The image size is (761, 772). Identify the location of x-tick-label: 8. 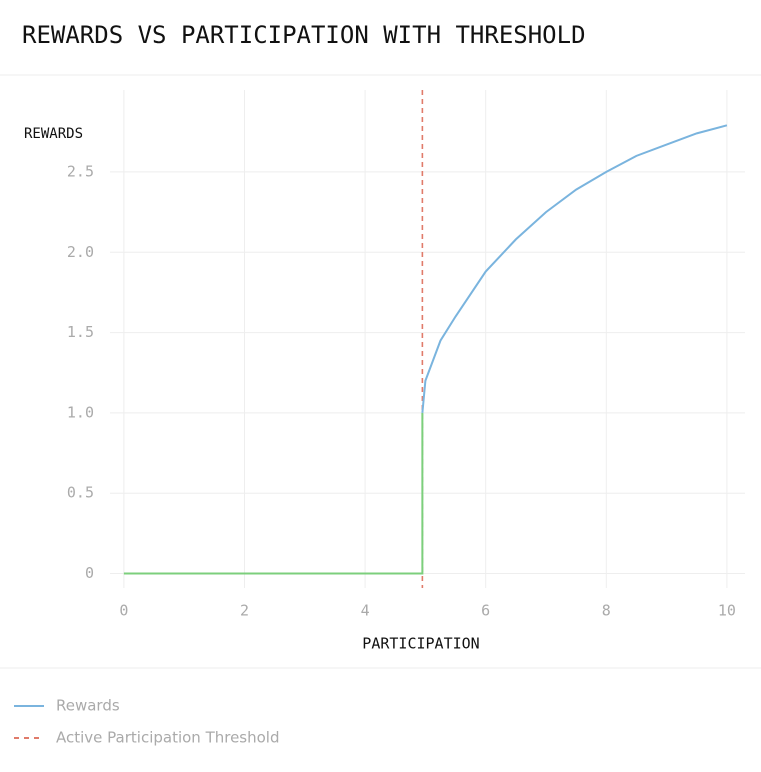
(606, 611).